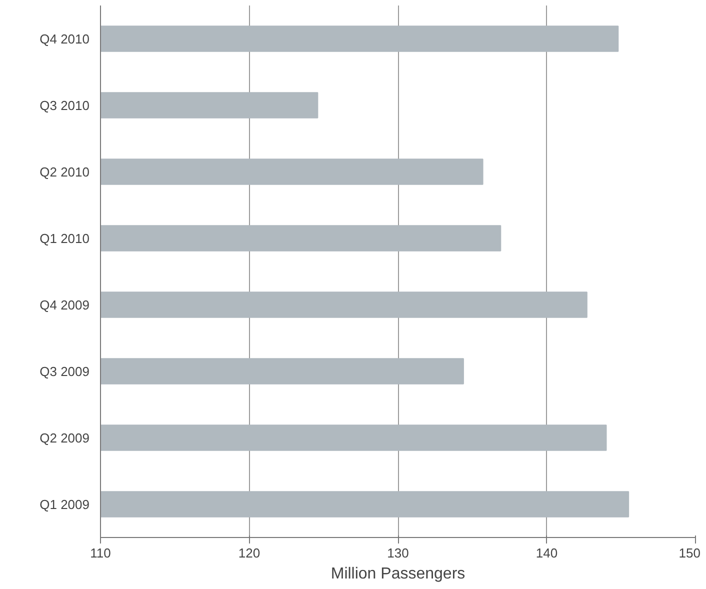 The height and width of the screenshot is (589, 706). I want to click on y-tick-label: Q2 2009, so click(65, 438).